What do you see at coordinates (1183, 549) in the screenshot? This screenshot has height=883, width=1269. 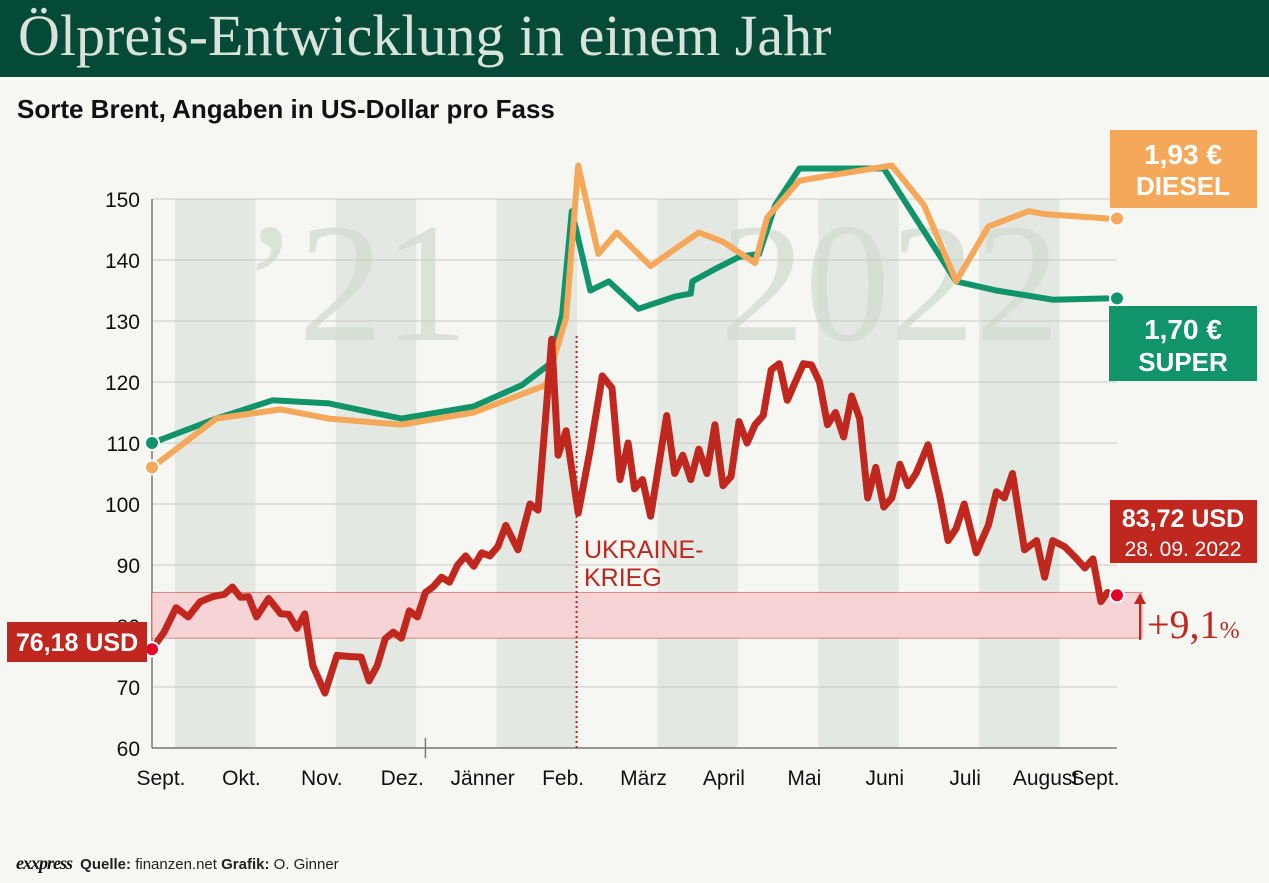 I see `end-date-label: 28. 09. 2022` at bounding box center [1183, 549].